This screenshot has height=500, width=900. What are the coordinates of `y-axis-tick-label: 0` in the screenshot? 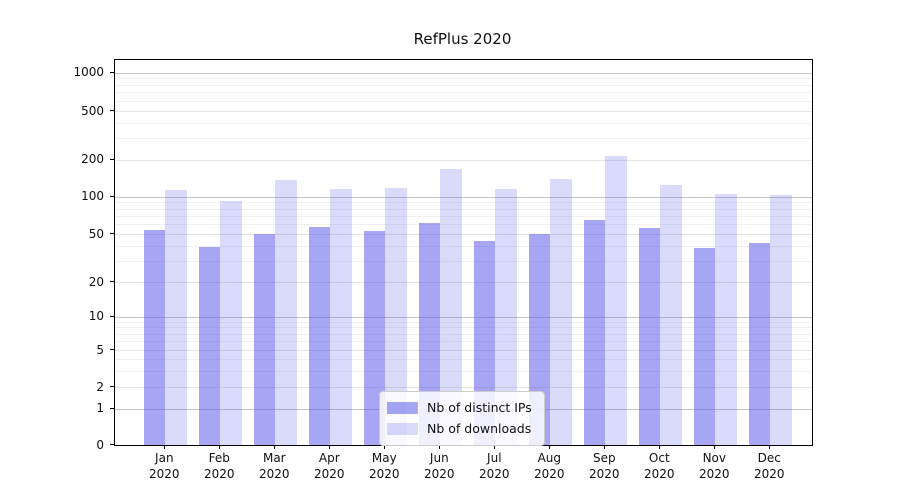 It's located at (100, 444).